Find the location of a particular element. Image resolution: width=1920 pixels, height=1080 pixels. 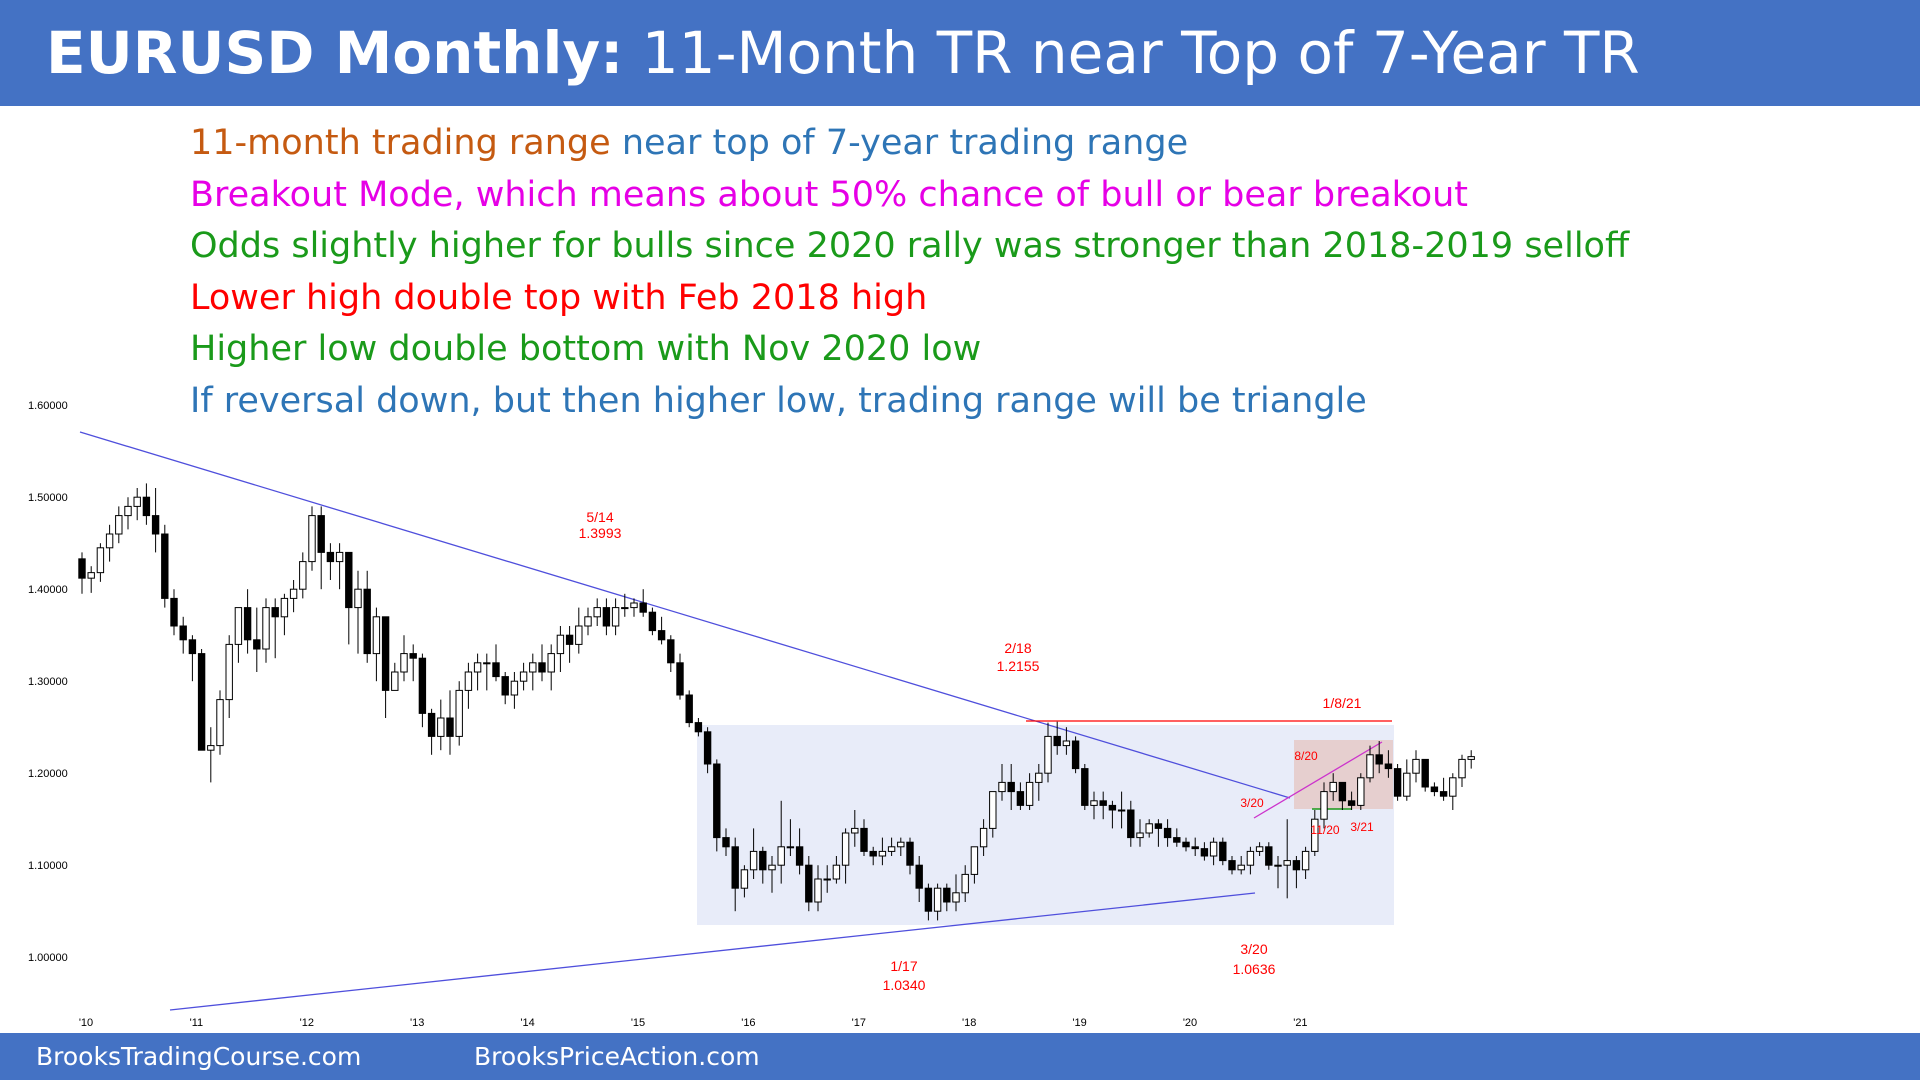

x-tick-label: '14 is located at coordinates (527, 1023).